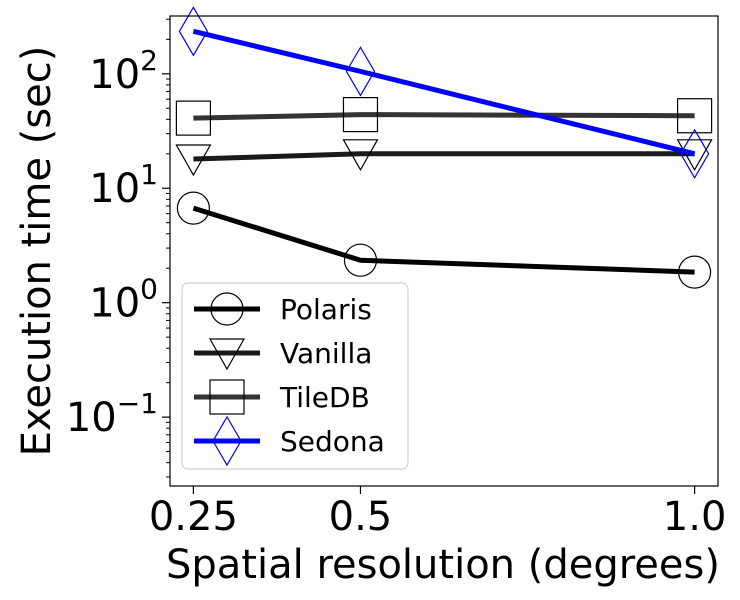 The height and width of the screenshot is (600, 740). Describe the element at coordinates (118, 248) in the screenshot. I see `y-axis-ticks: 10² 10¹ 10⁰ 10⁻¹` at that location.